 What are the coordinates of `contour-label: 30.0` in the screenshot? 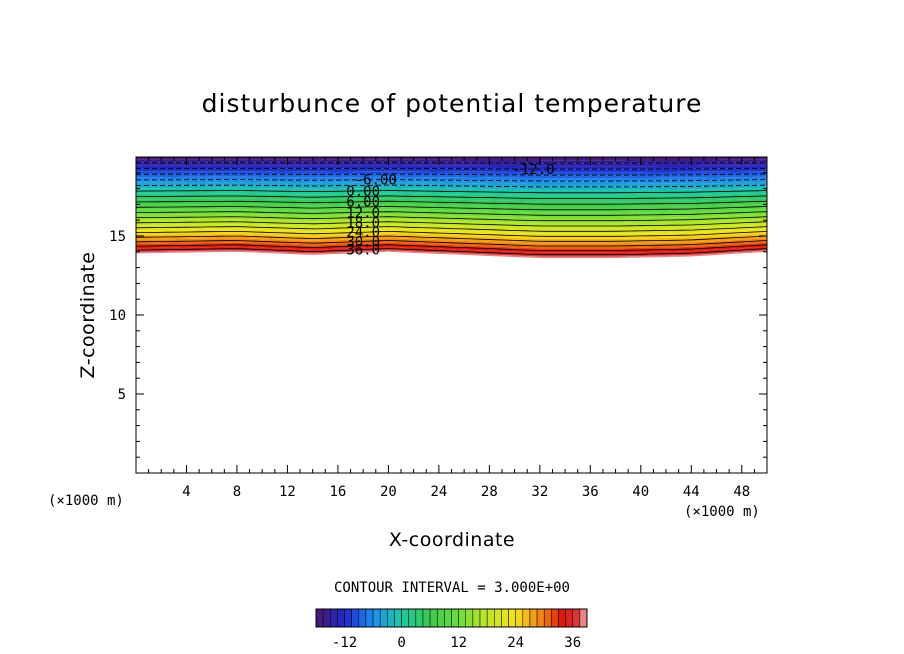 It's located at (363, 242).